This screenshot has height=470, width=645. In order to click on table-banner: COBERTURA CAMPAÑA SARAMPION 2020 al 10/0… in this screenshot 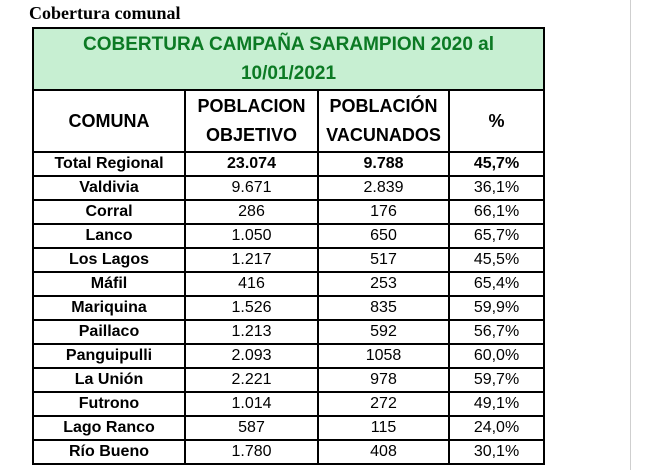, I will do `click(288, 59)`.